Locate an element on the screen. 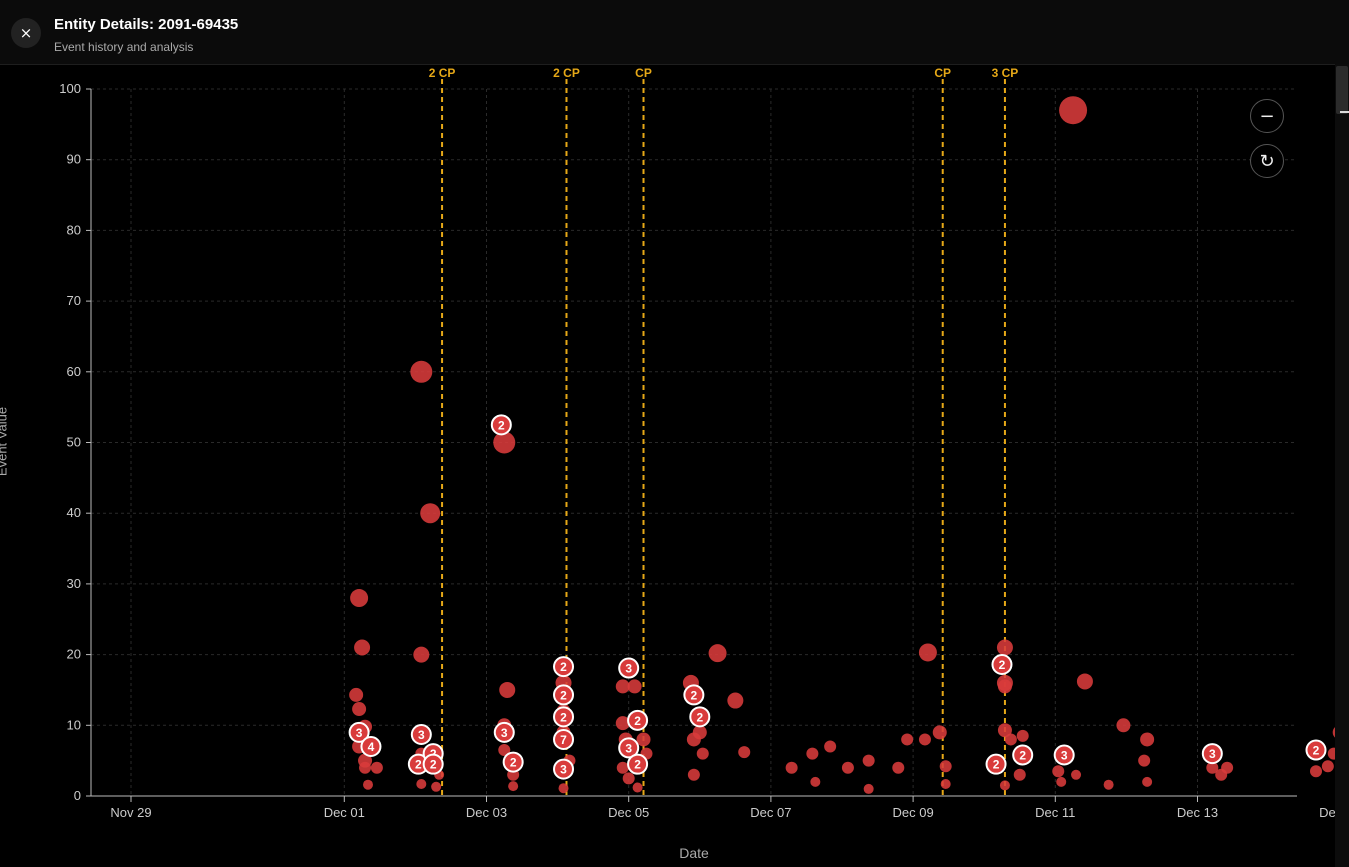  cluster-badge: 7 is located at coordinates (564, 739).